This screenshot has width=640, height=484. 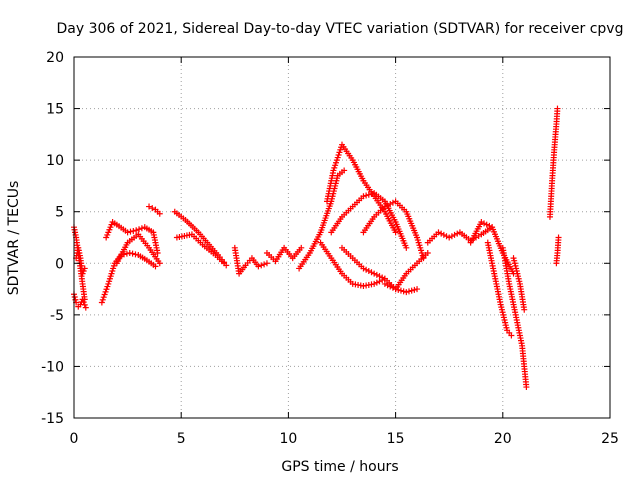 What do you see at coordinates (288, 439) in the screenshot?
I see `x-tick-label: 10` at bounding box center [288, 439].